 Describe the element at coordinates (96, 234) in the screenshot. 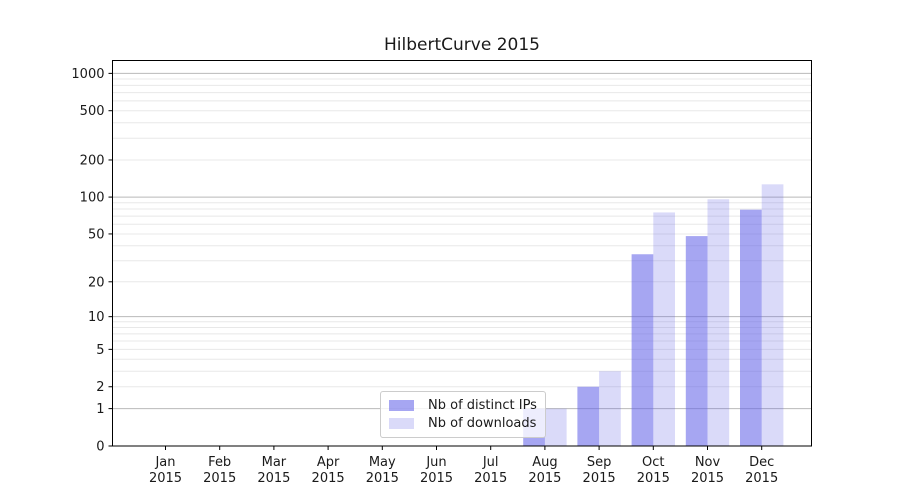

I see `y-tick-label: 50` at that location.